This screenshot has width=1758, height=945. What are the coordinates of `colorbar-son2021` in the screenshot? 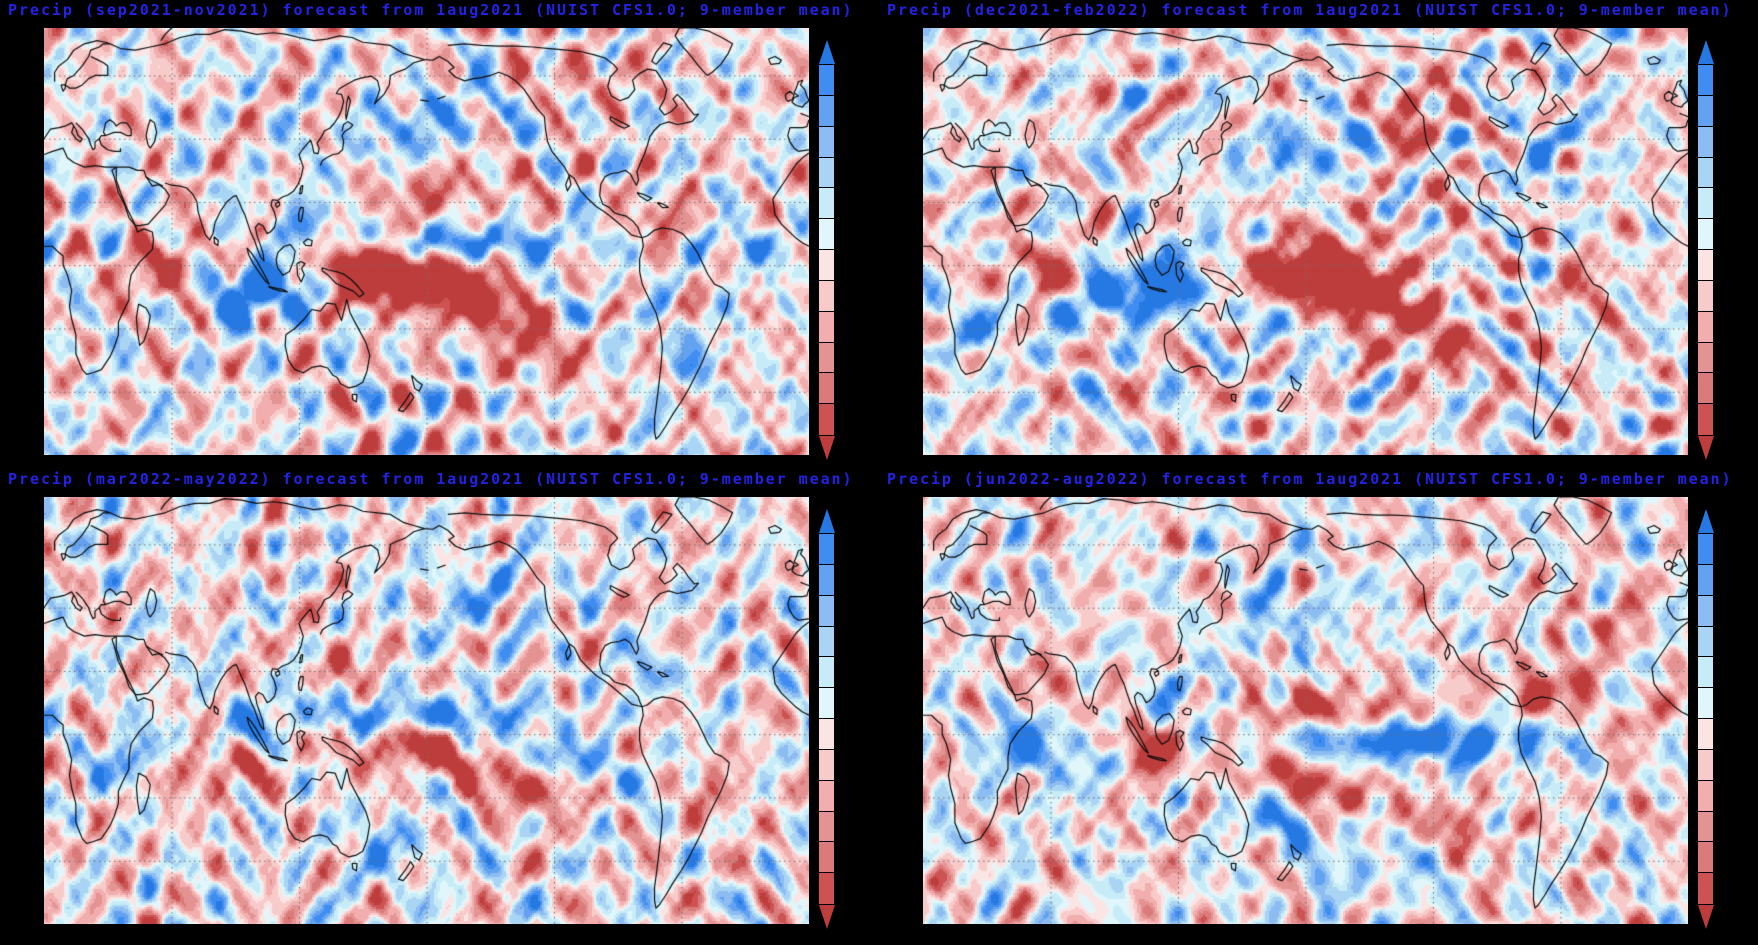 It's located at (826, 250).